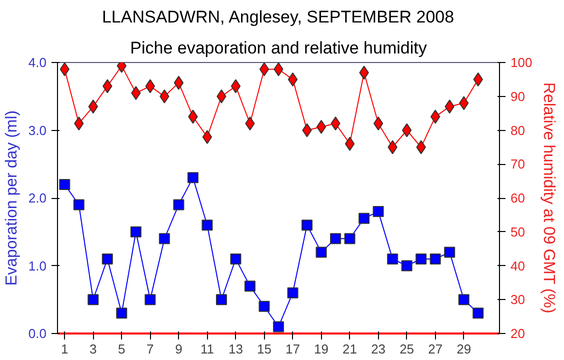 This screenshot has height=360, width=564. Describe the element at coordinates (11, 198) in the screenshot. I see `y-axis-title: Evaporation per day (ml)` at that location.